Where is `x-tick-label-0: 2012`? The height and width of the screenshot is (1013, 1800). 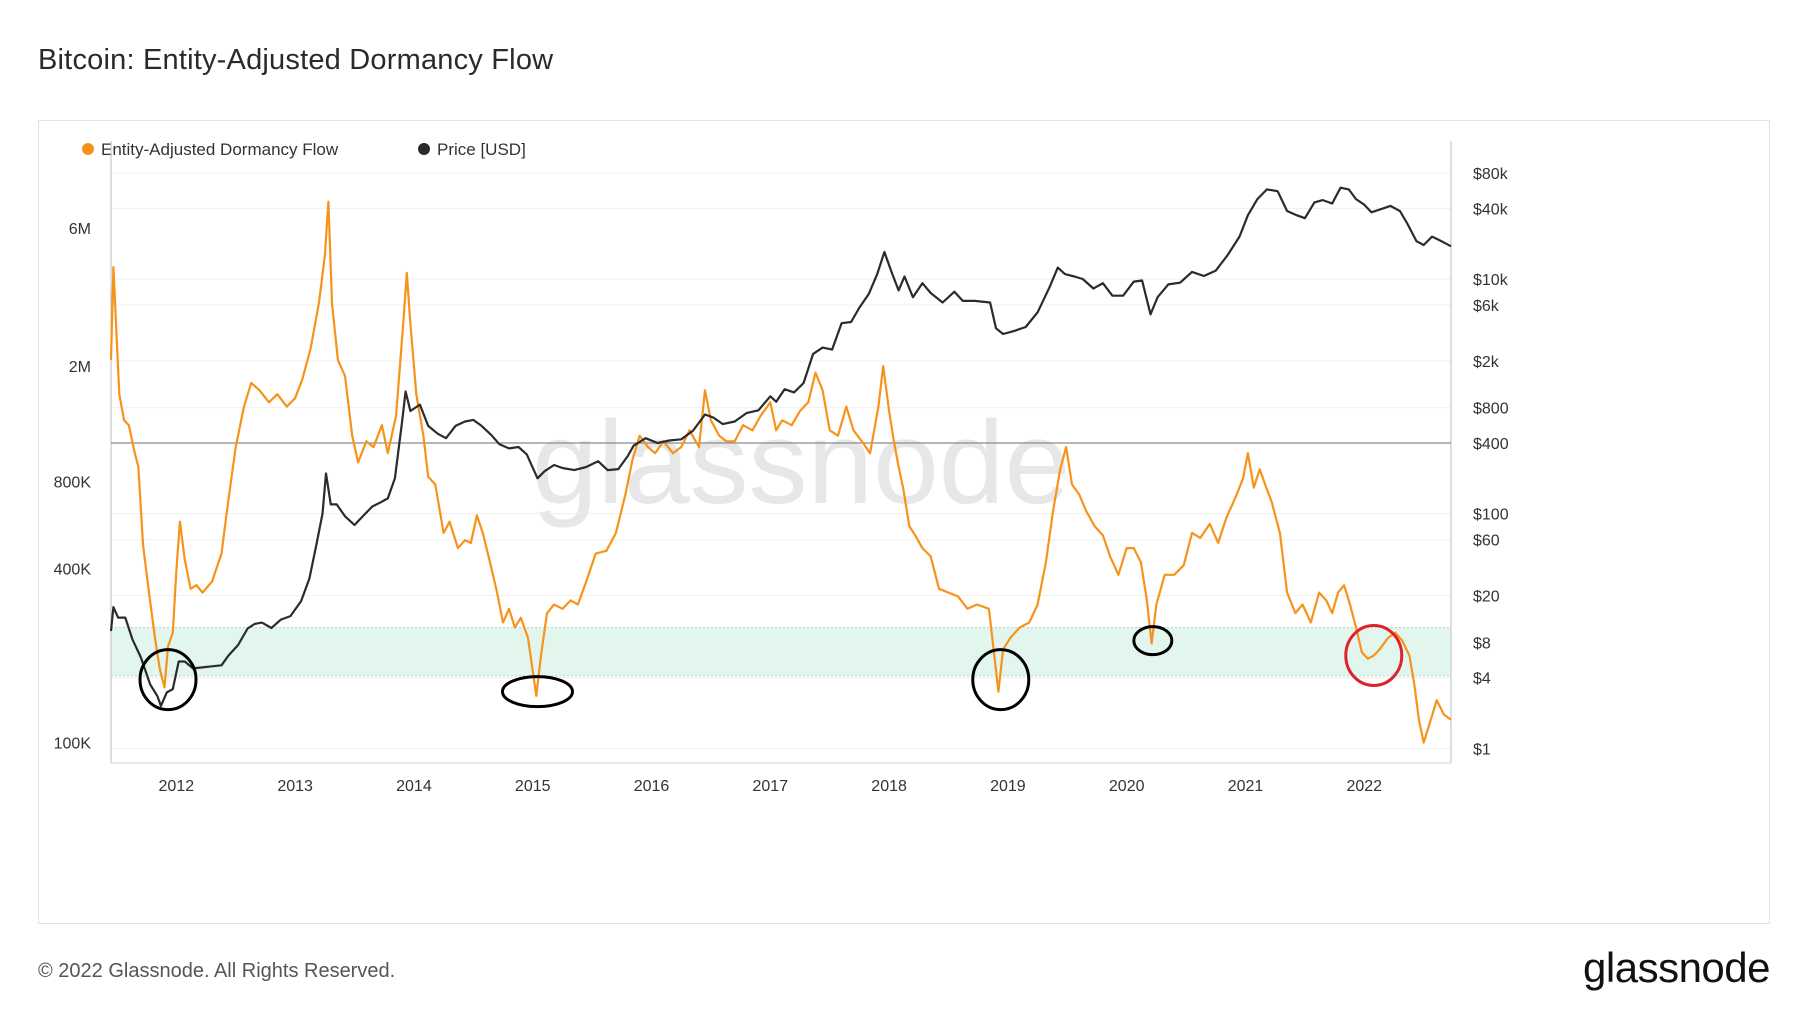 x-tick-label-0: 2012 is located at coordinates (177, 786).